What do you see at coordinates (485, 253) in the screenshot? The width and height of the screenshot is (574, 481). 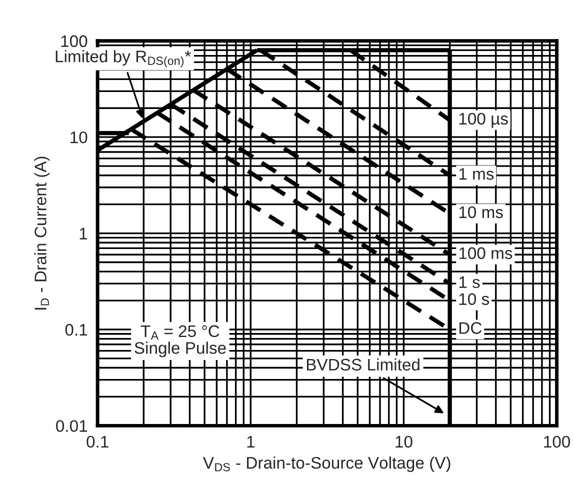 I see `series-label: 100 ms` at bounding box center [485, 253].